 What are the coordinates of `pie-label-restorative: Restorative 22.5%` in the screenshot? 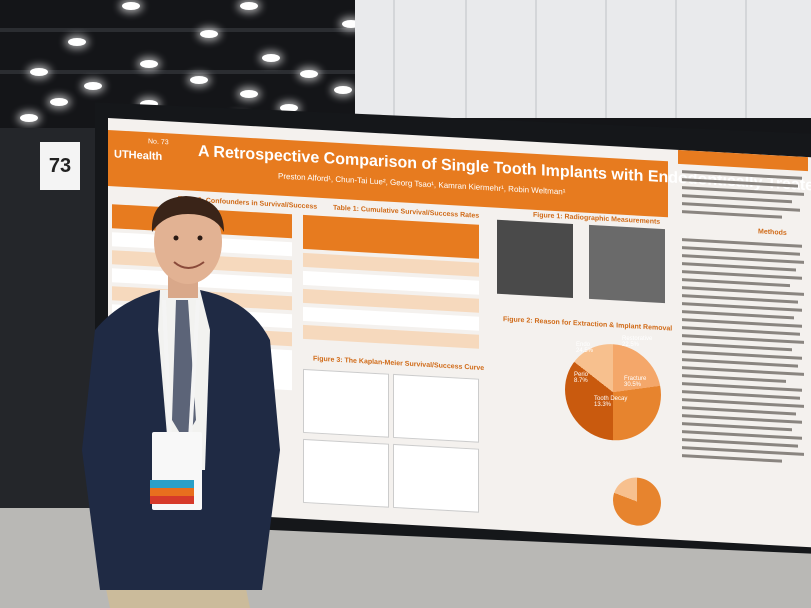 It's located at (637, 342).